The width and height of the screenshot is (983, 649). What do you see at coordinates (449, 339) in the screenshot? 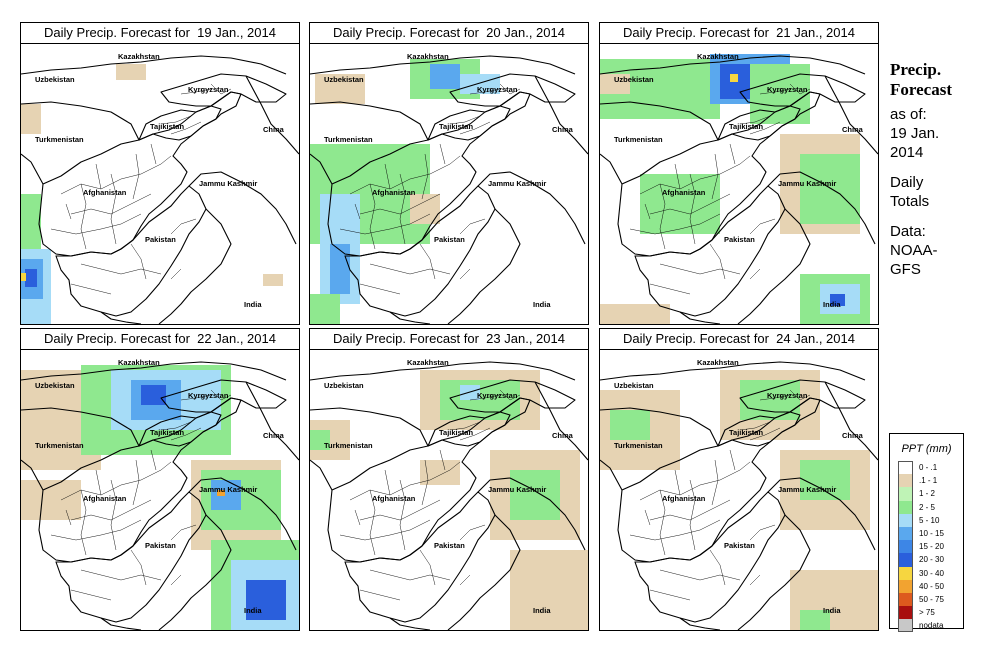
I see `panel-title: Daily Precip. Forecast for 23 Jan., 2014` at bounding box center [449, 339].